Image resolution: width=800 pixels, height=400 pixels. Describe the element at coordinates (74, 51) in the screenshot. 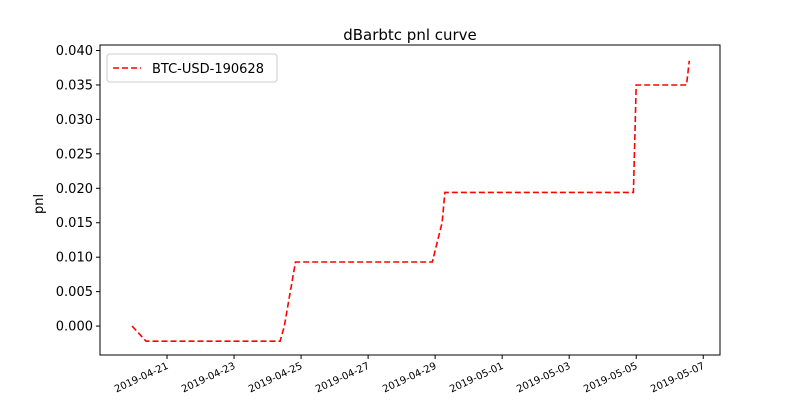

I see `y-tick-label: 0.040` at that location.